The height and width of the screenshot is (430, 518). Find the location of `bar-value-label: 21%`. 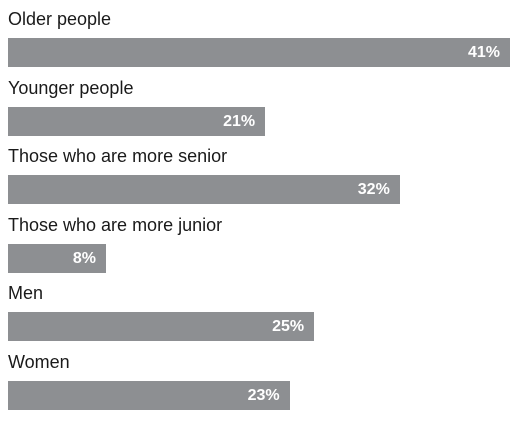

bar-value-label: 21% is located at coordinates (239, 121).